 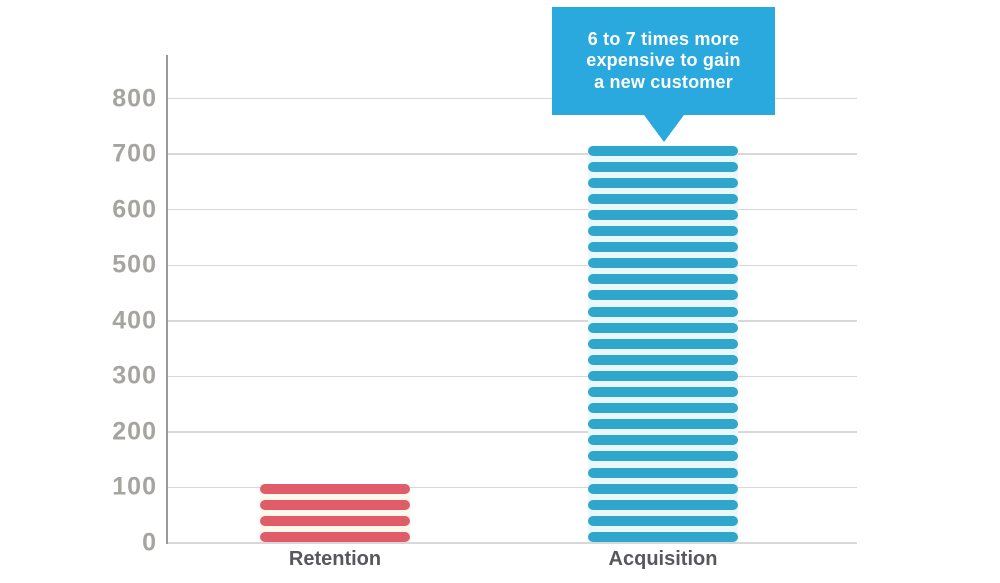 What do you see at coordinates (134, 209) in the screenshot?
I see `y-tick-label-600: 600` at bounding box center [134, 209].